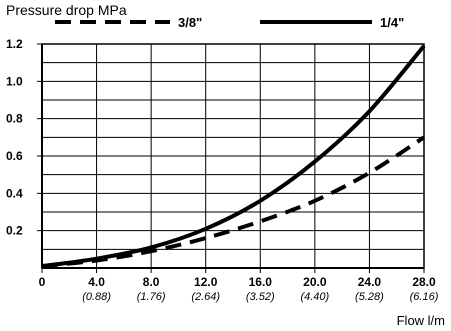  I want to click on x-tick-sublabel: (0.88), so click(96, 297).